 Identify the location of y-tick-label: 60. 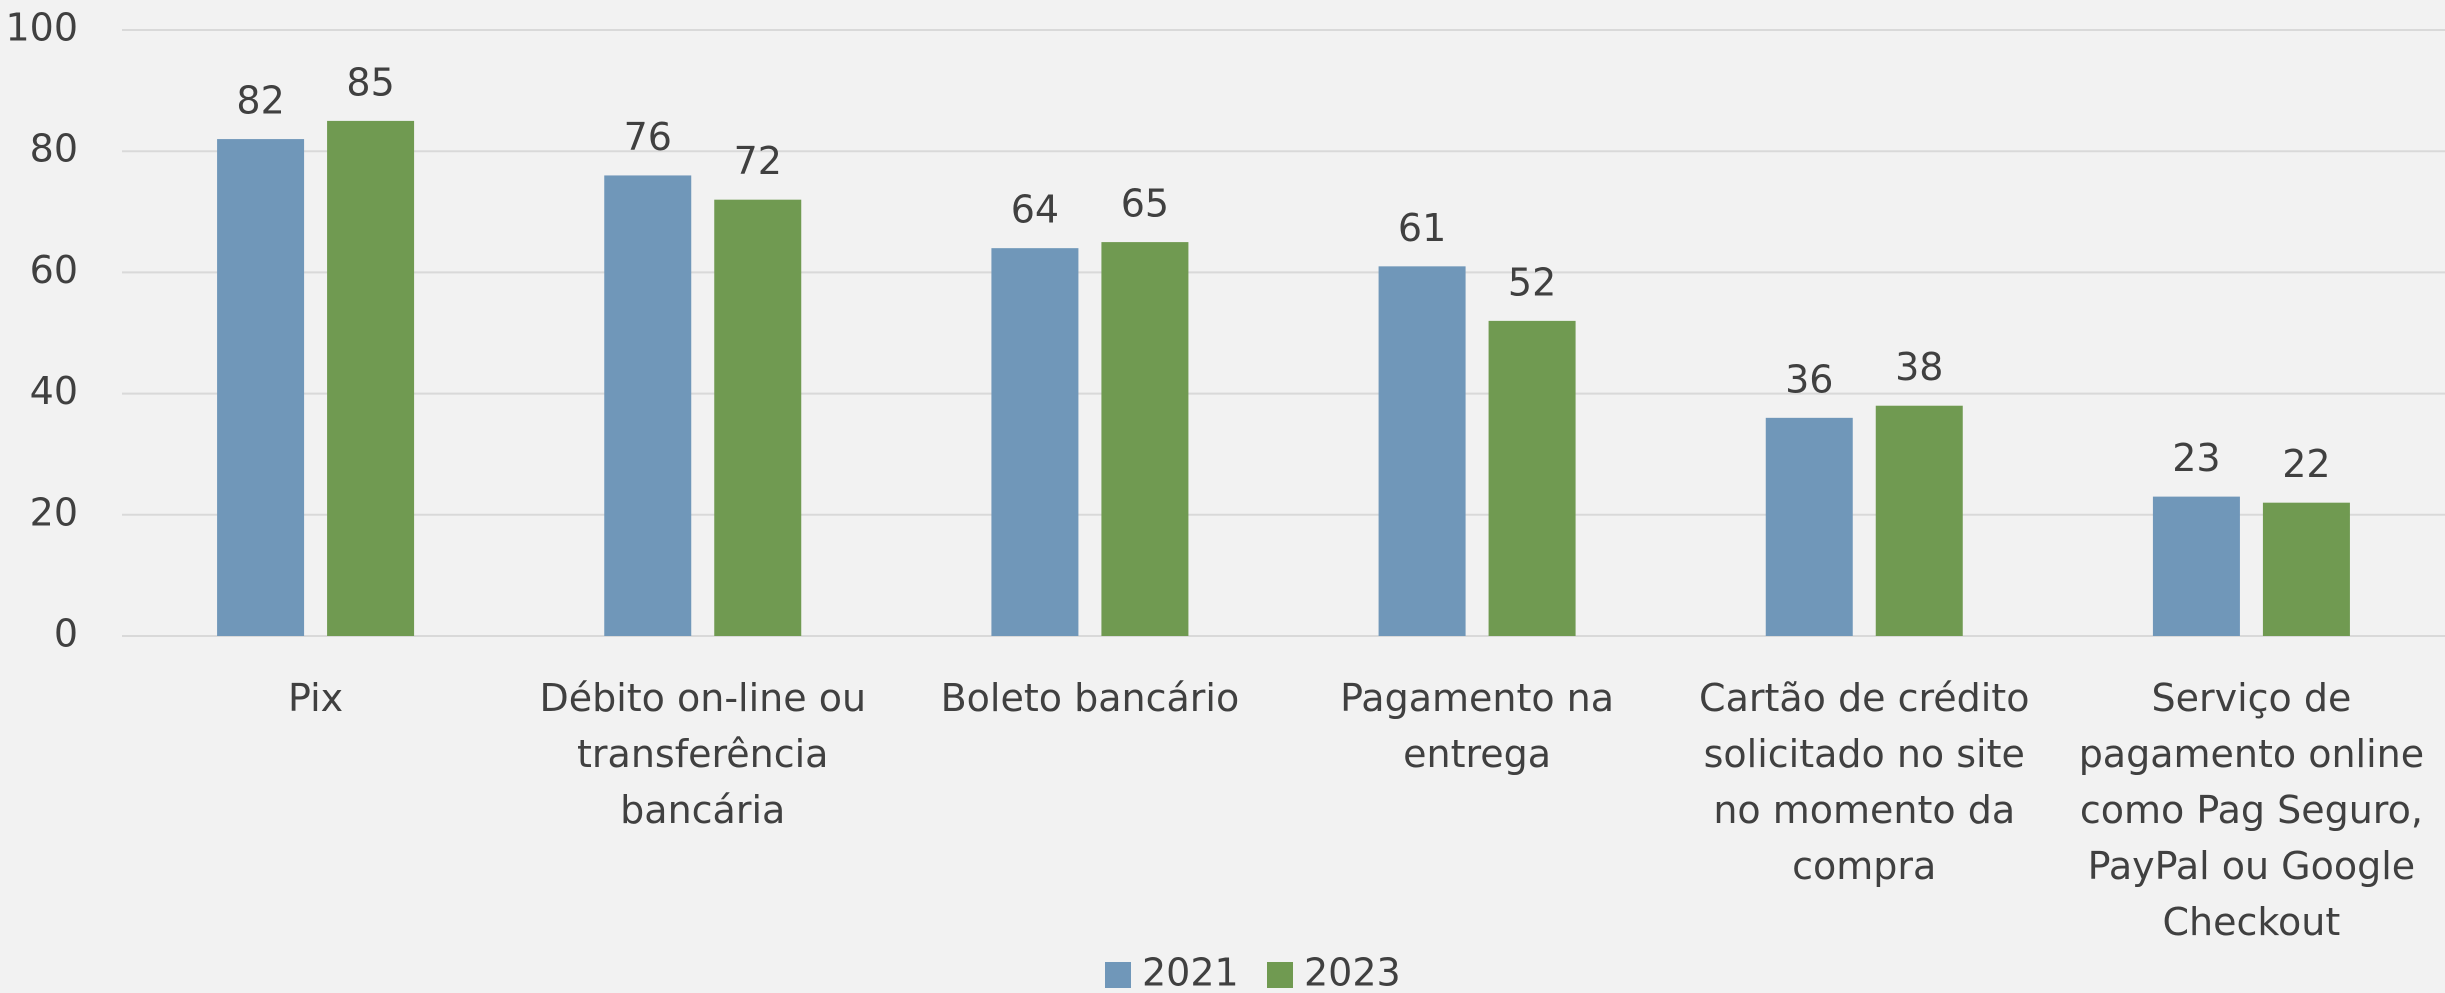
(54, 270).